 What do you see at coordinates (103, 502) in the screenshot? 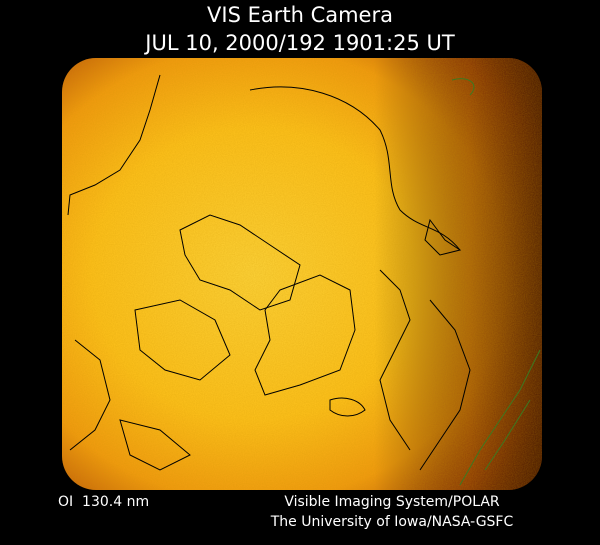
I see `filter-label: OI 130.4 nm` at bounding box center [103, 502].